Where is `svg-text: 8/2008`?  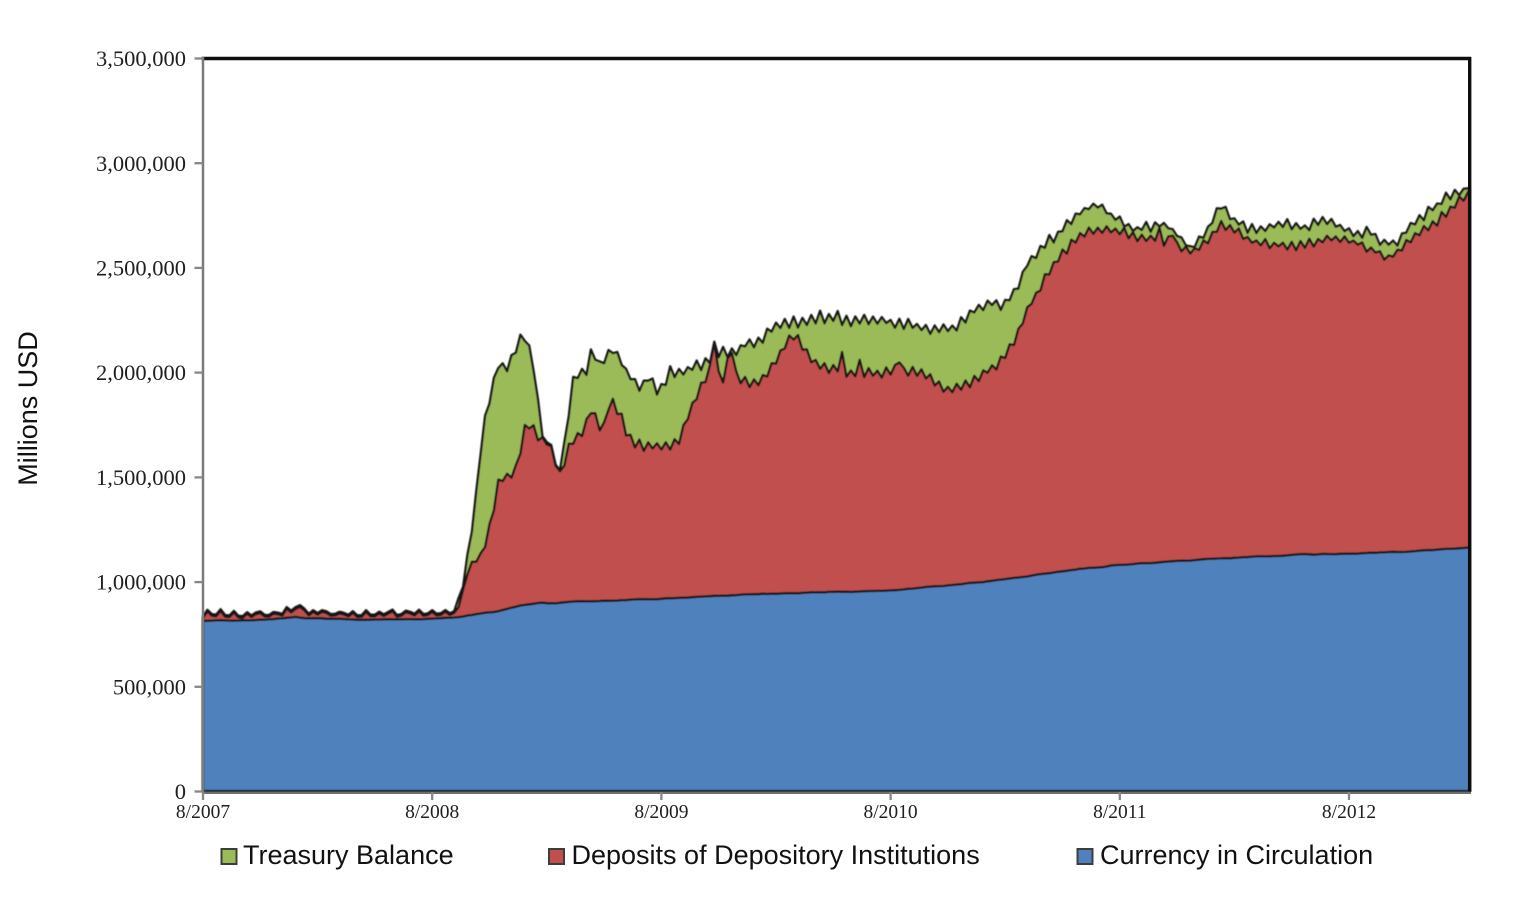 svg-text: 8/2008 is located at coordinates (432, 812).